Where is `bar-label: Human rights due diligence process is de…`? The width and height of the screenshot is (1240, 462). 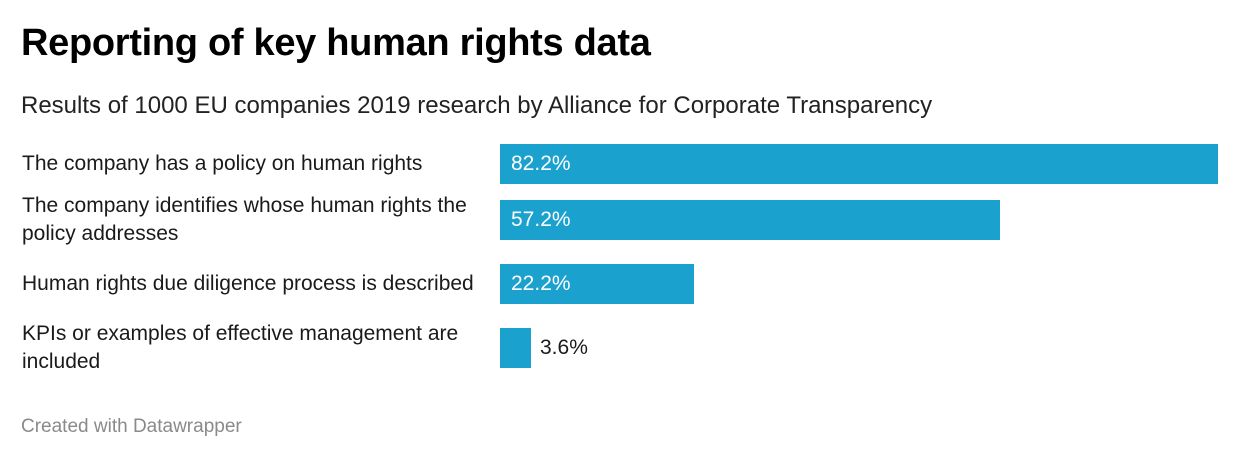
bar-label: Human rights due diligence process is de… is located at coordinates (248, 283).